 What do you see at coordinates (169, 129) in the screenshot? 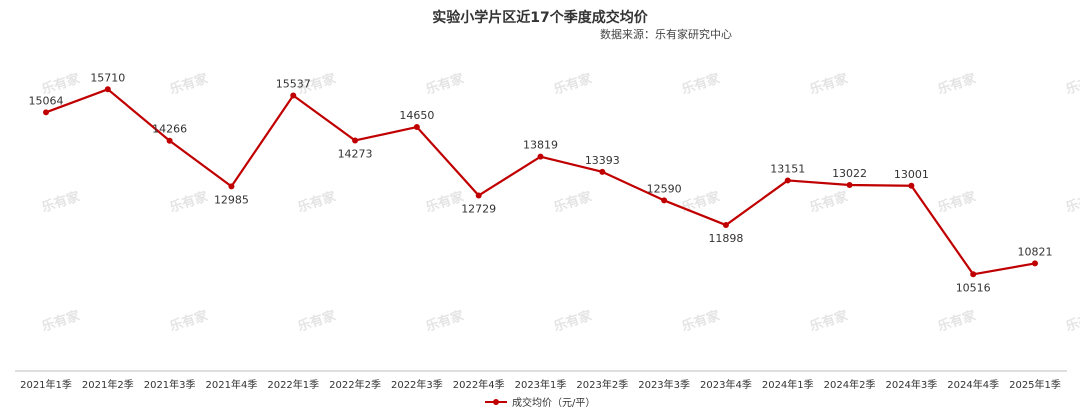
I see `data-label: 14266` at bounding box center [169, 129].